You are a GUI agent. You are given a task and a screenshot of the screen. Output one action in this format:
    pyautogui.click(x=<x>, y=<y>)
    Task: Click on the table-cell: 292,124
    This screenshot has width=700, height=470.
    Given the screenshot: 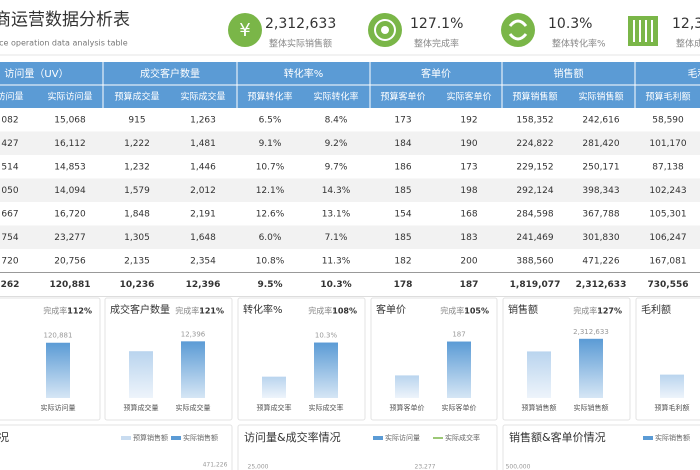 What is the action you would take?
    pyautogui.click(x=534, y=191)
    